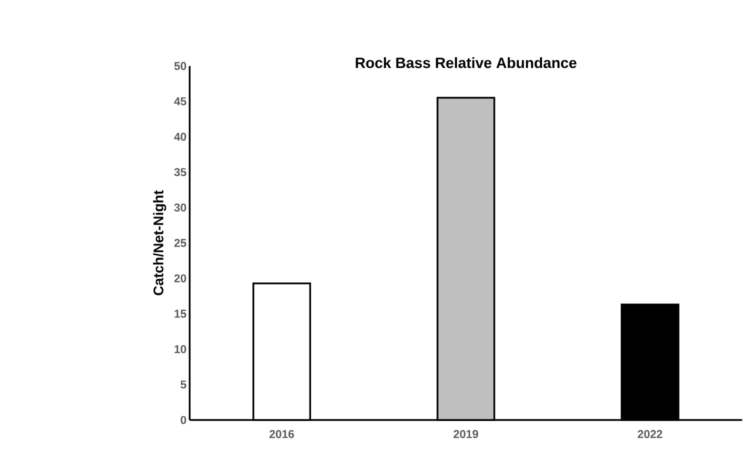  Describe the element at coordinates (180, 349) in the screenshot. I see `y-tick-label: 10` at that location.